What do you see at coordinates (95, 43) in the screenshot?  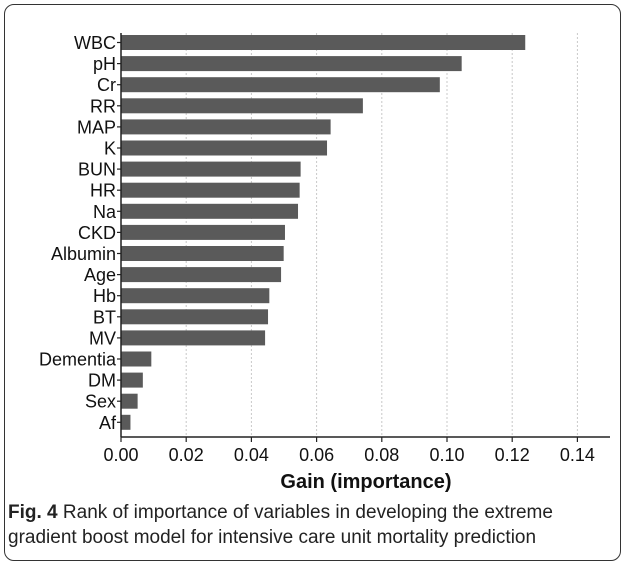 I see `y-tick-label: WBC` at bounding box center [95, 43].